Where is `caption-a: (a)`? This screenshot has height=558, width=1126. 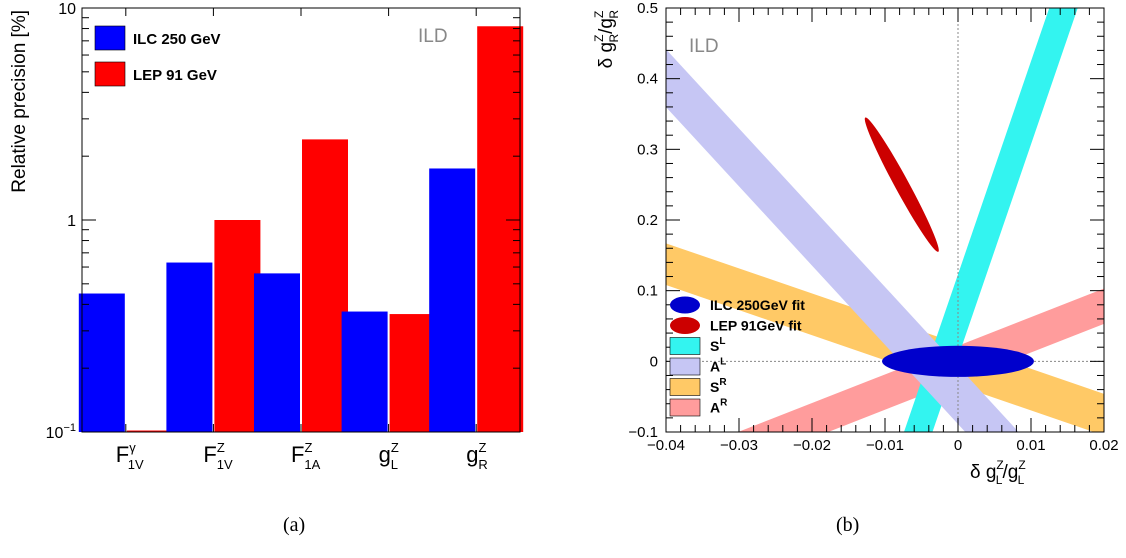
caption-a: (a) is located at coordinates (294, 525).